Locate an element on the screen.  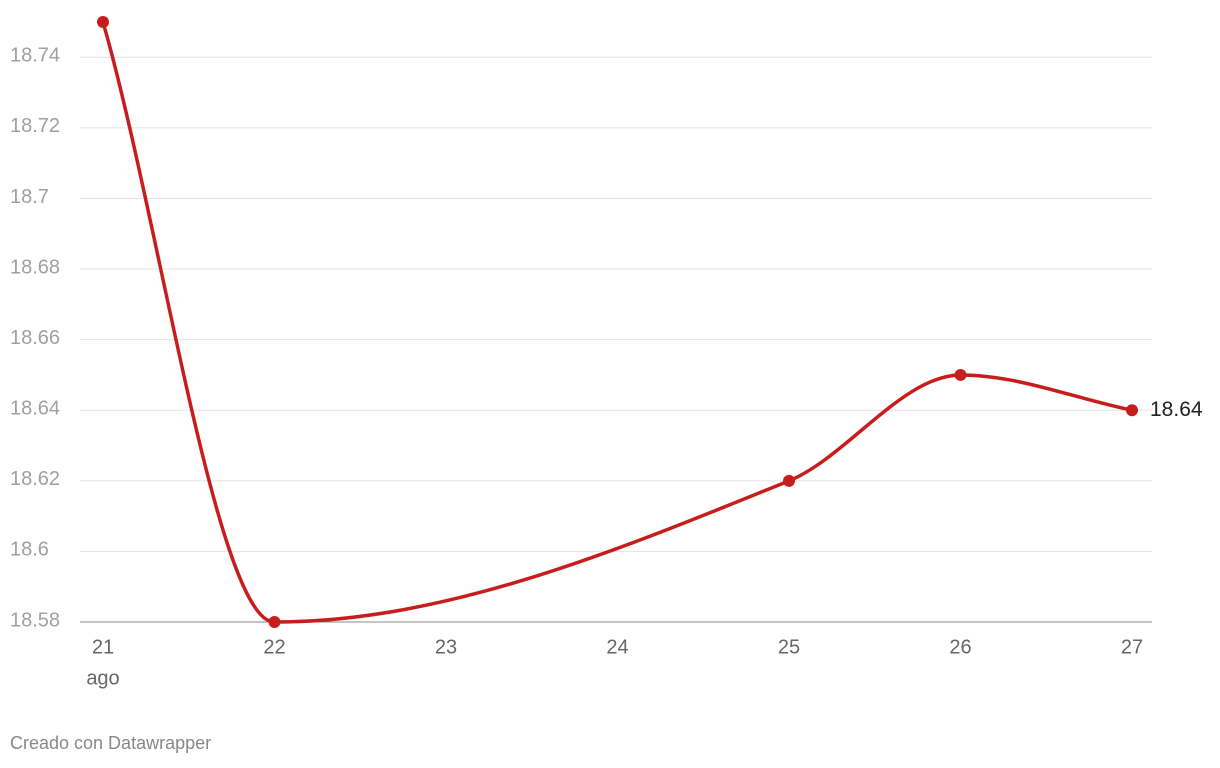
x-tick-label: 23 is located at coordinates (446, 647).